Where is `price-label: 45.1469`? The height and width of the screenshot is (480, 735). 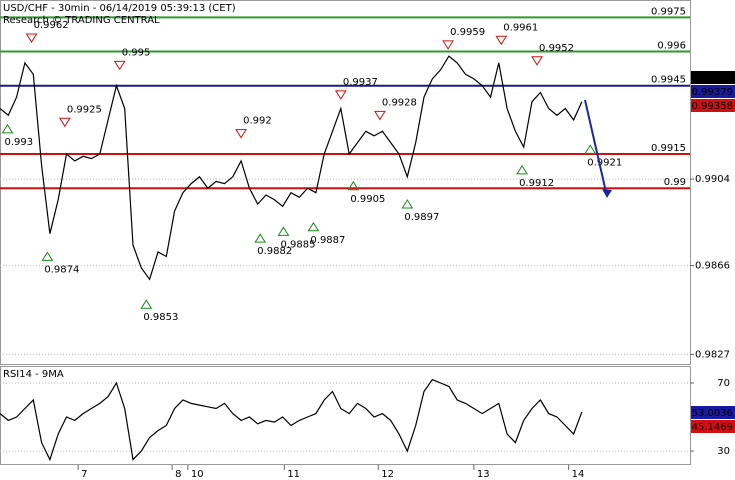 price-label: 45.1469 is located at coordinates (712, 427).